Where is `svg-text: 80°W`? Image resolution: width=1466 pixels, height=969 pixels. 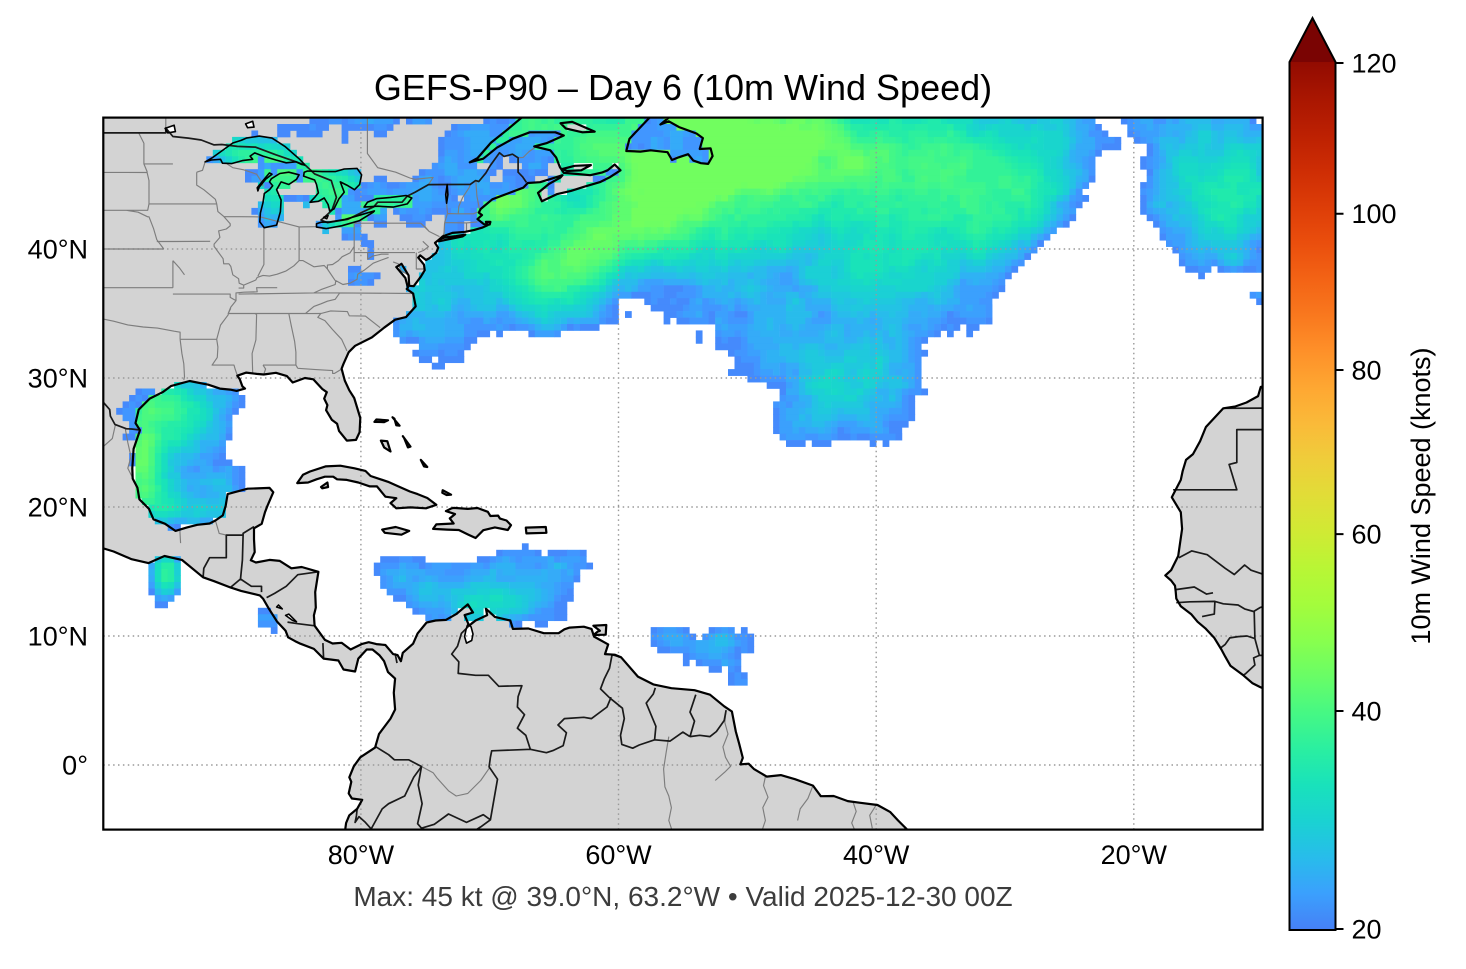 svg-text: 80°W is located at coordinates (361, 855).